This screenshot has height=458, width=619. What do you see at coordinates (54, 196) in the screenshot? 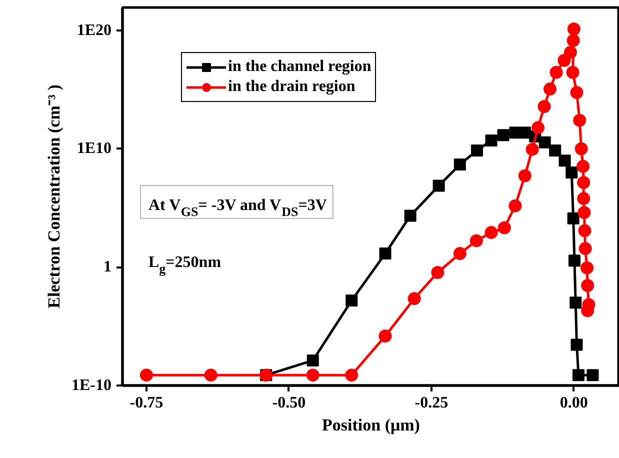
I see `y-axis-title: Electron Concentration (cm⁻³ )` at bounding box center [54, 196].